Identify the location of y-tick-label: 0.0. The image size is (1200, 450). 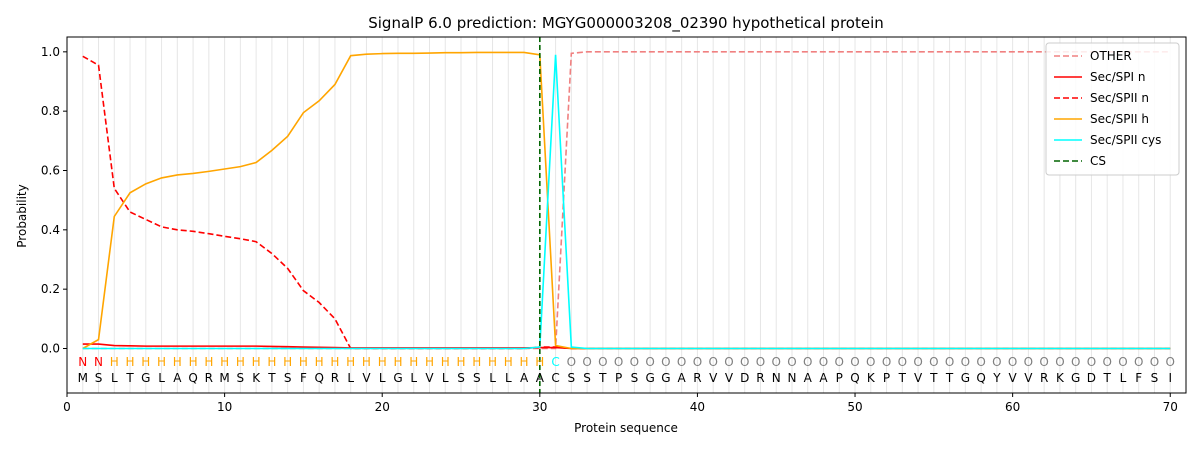
(50, 349).